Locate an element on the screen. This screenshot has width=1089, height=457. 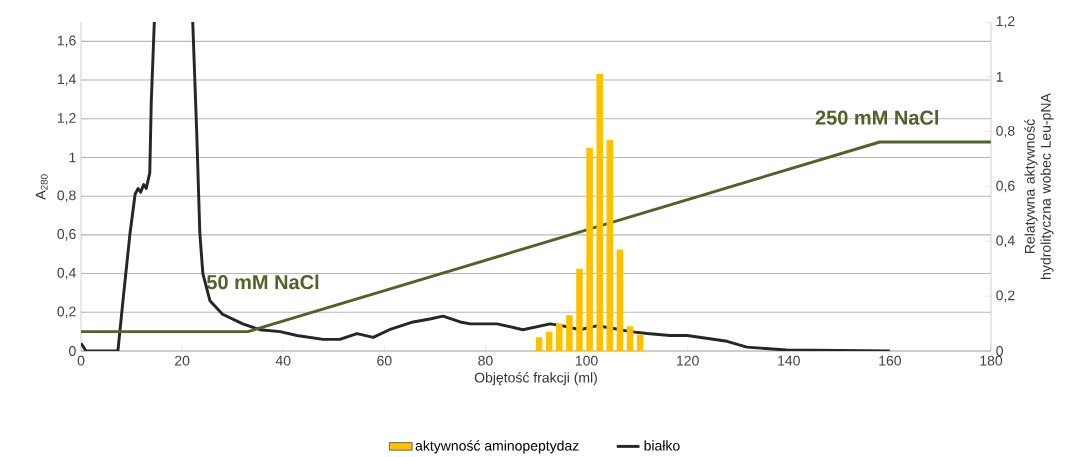
x-tick-label: 120 is located at coordinates (688, 360).